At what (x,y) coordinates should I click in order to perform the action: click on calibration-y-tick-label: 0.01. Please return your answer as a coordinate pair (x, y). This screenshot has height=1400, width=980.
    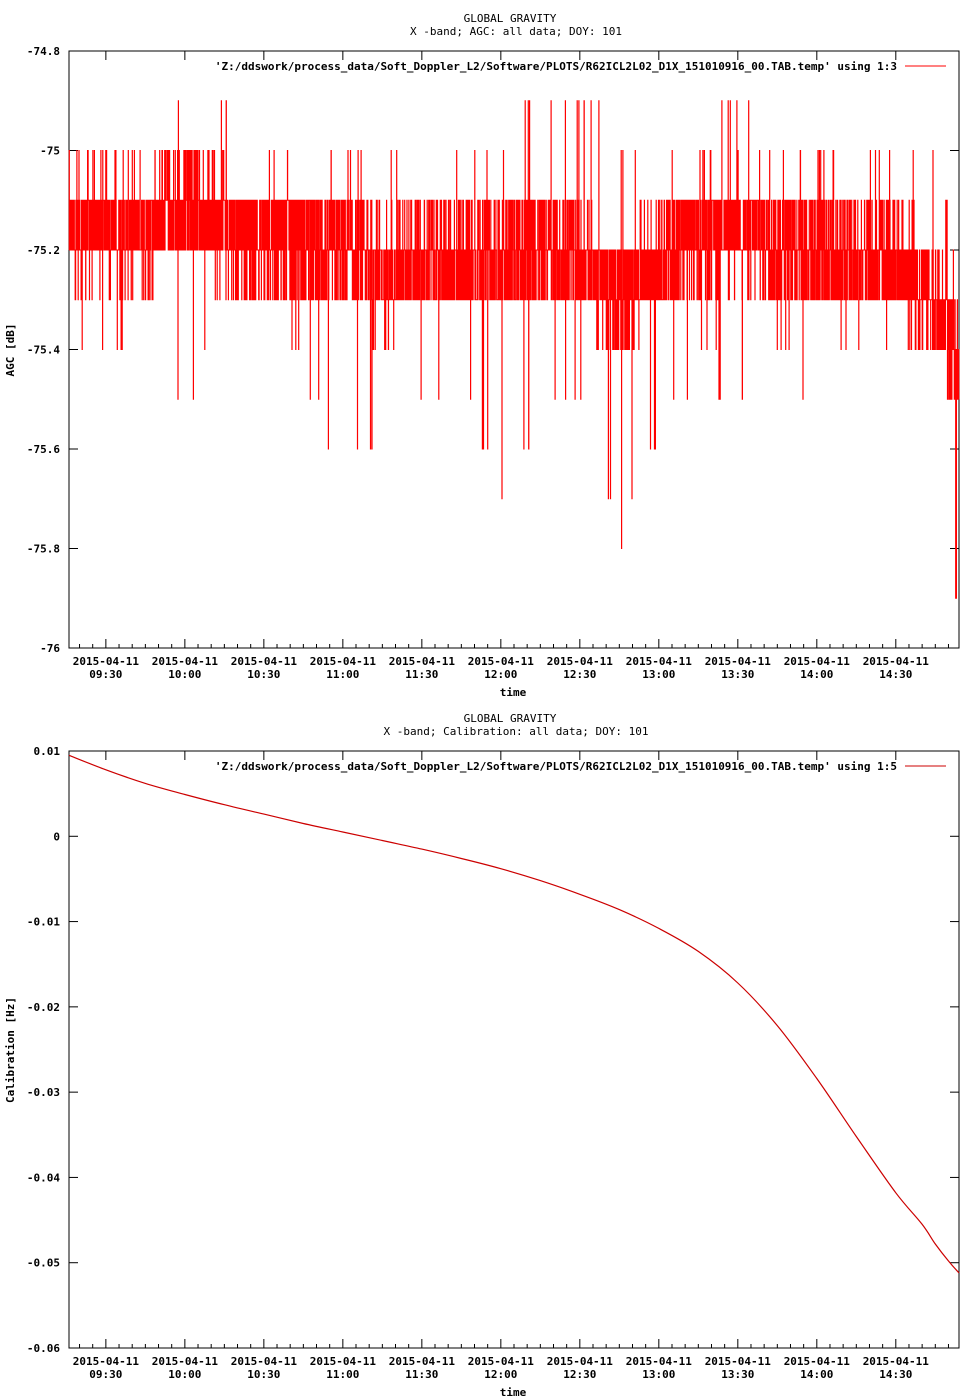
    Looking at the image, I should click on (47, 751).